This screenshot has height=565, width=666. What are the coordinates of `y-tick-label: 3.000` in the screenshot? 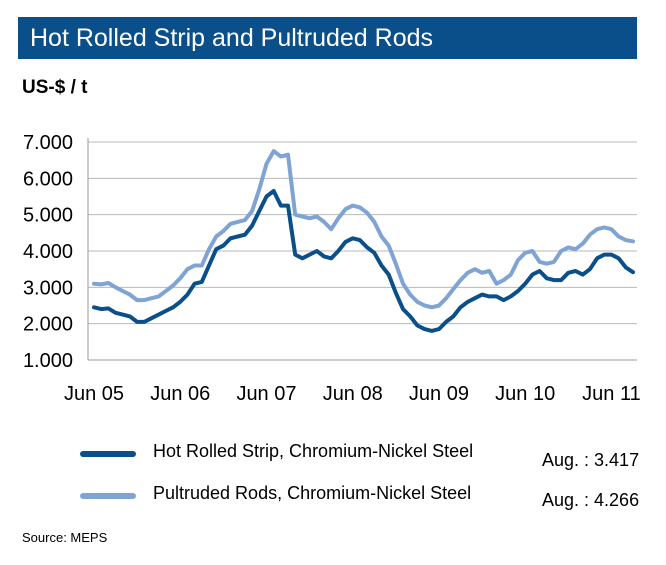 It's located at (48, 288).